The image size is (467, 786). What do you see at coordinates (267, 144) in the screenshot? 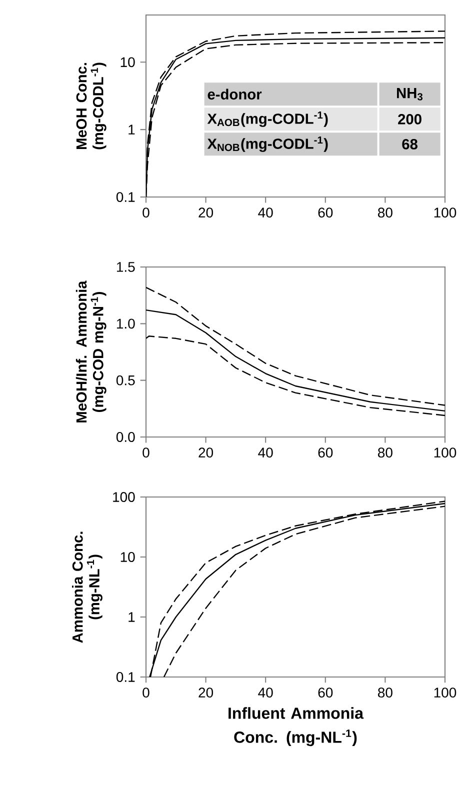
I see `annotation: X$_{NOB}$(mg-CODL$^{-1}$)` at bounding box center [267, 144].